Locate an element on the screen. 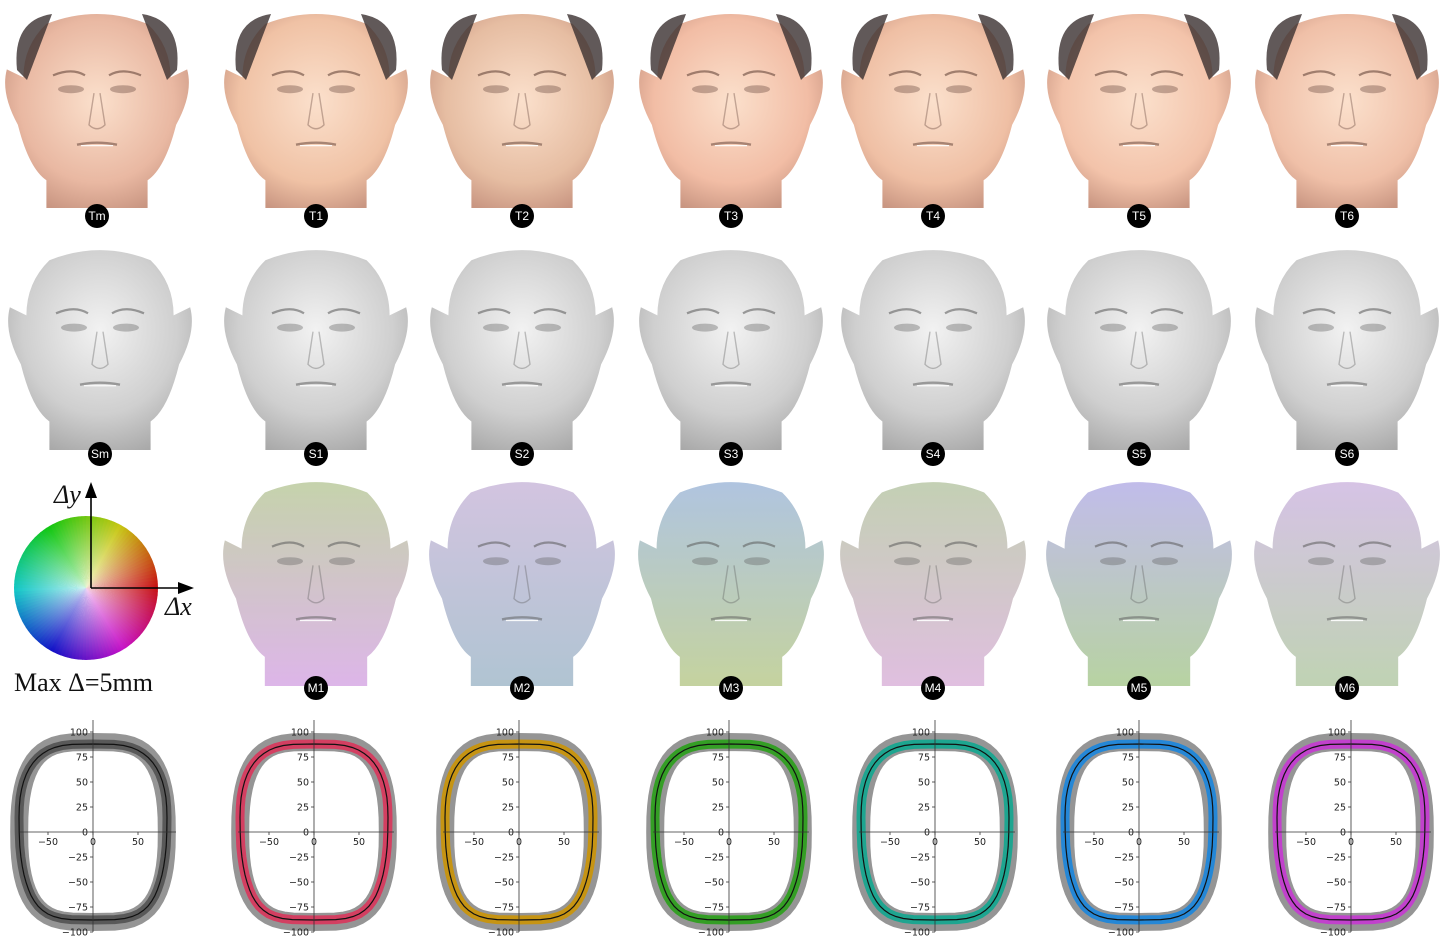  shape-face-s4 is located at coordinates (933, 350).